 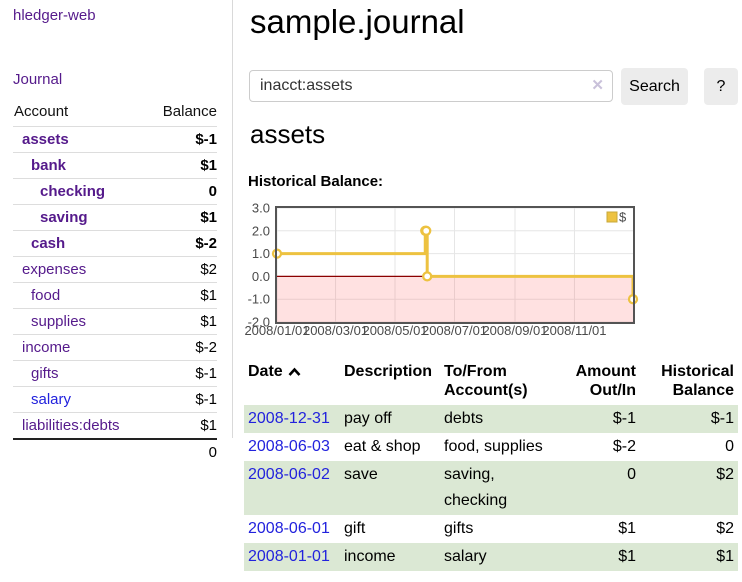 I want to click on register-row: 2008-06-01 gift gifts $1 $2, so click(x=491, y=529).